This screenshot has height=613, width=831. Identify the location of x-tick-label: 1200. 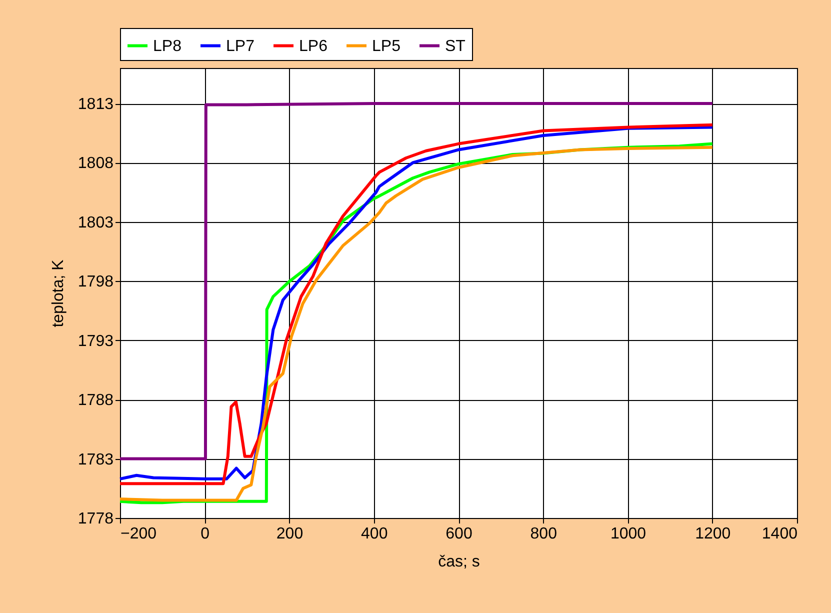
(713, 534).